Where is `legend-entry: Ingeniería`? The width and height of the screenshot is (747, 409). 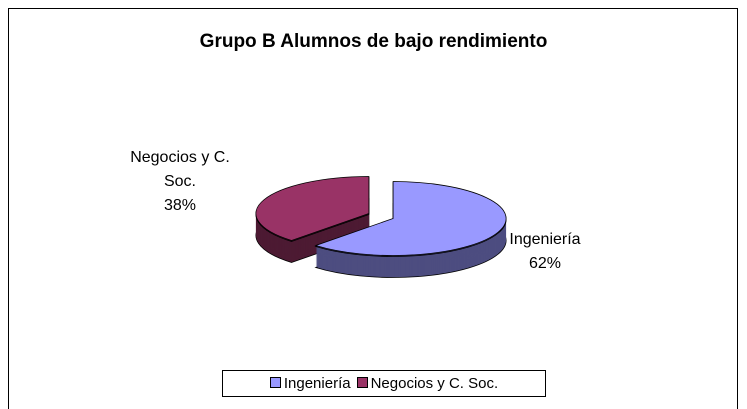
legend-entry: Ingeniería is located at coordinates (310, 383).